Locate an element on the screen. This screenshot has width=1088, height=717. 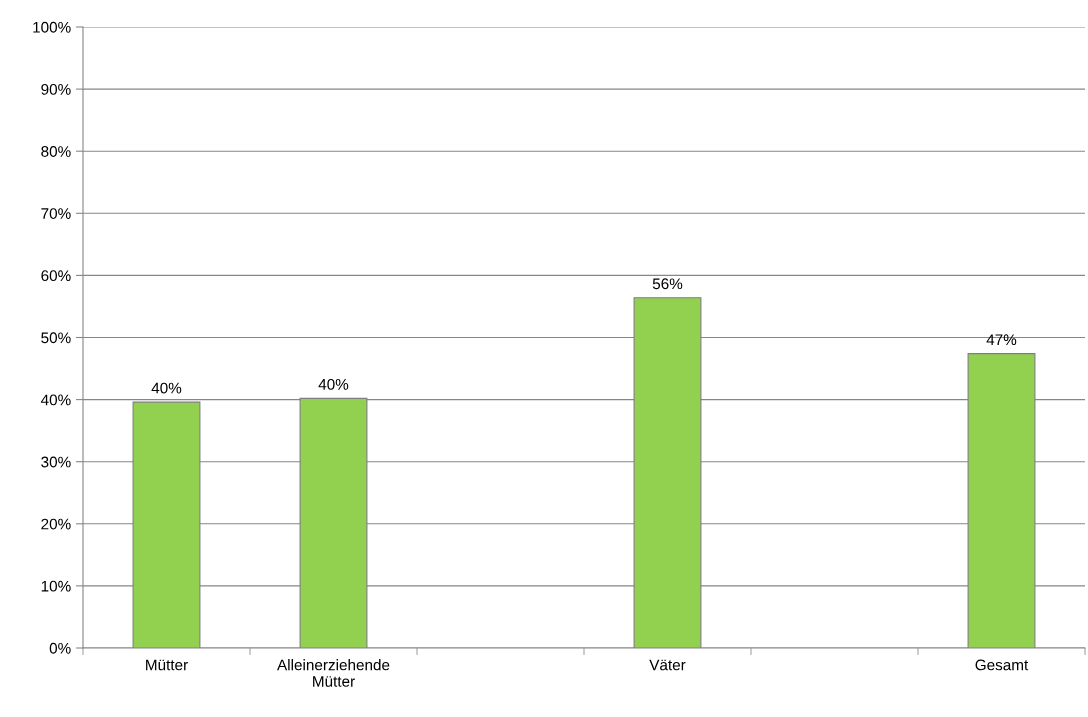
y-tick-label: 90% is located at coordinates (56, 89).